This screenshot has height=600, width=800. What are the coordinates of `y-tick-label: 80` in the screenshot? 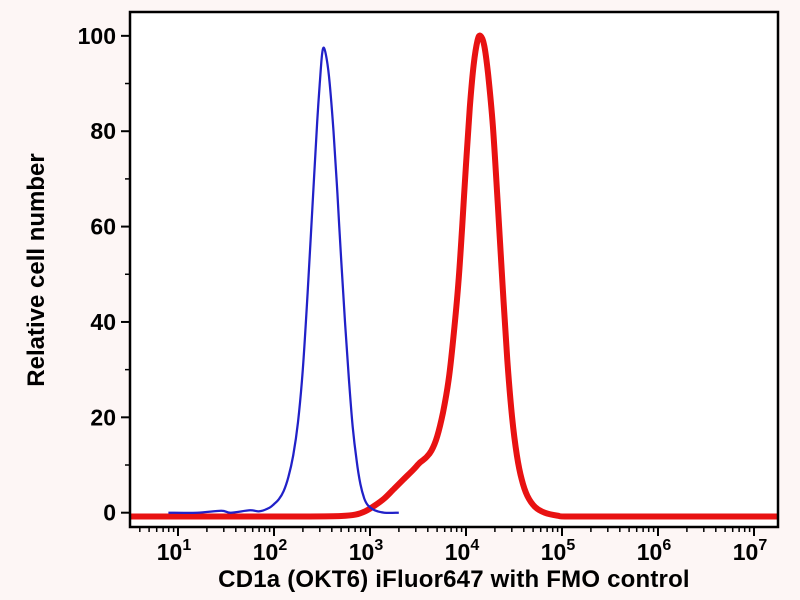 It's located at (103, 131).